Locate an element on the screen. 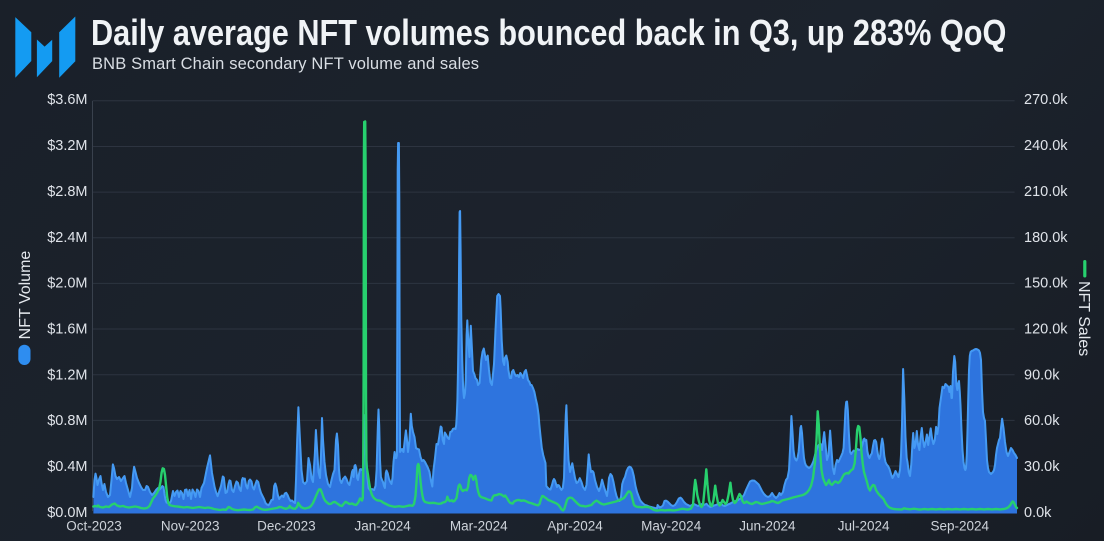 This screenshot has height=541, width=1104. svg-text: Dec-2023 is located at coordinates (286, 525).